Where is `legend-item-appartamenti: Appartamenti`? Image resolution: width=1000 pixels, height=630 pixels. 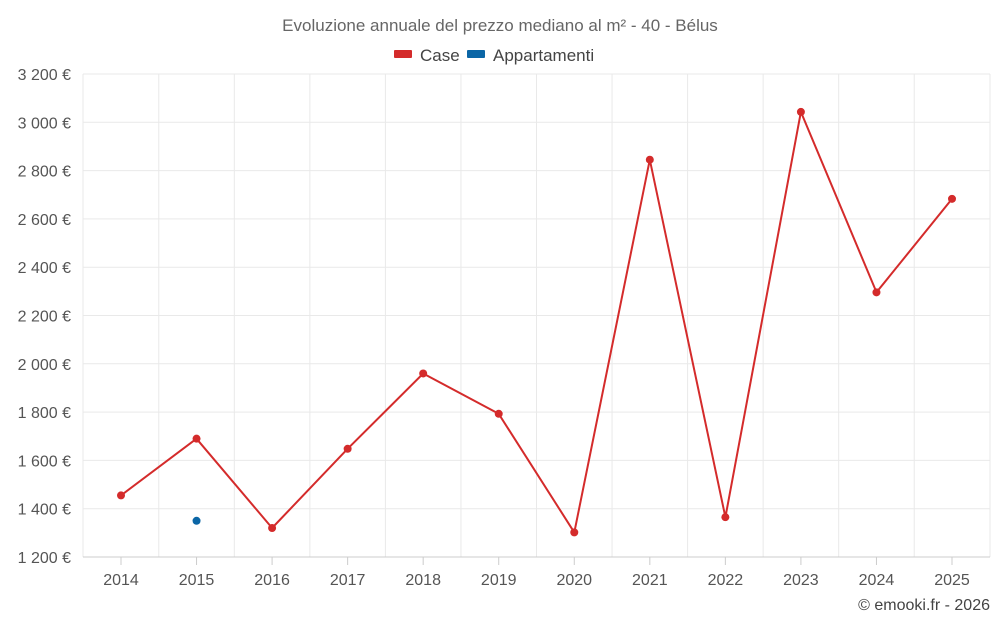 legend-item-appartamenti: Appartamenti is located at coordinates (530, 55).